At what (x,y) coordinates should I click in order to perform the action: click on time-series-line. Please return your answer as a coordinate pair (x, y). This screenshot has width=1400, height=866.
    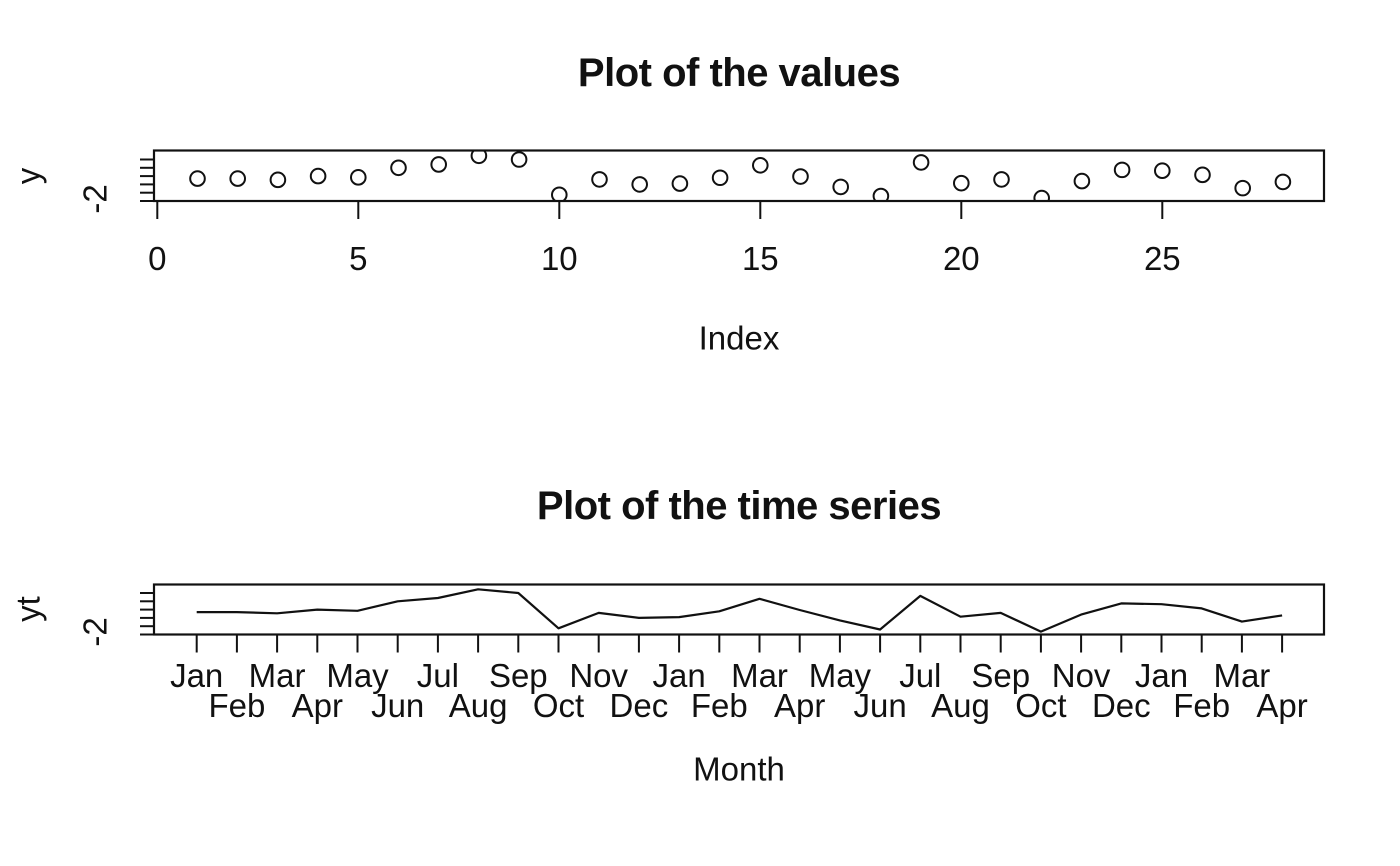
    Looking at the image, I should click on (739, 610).